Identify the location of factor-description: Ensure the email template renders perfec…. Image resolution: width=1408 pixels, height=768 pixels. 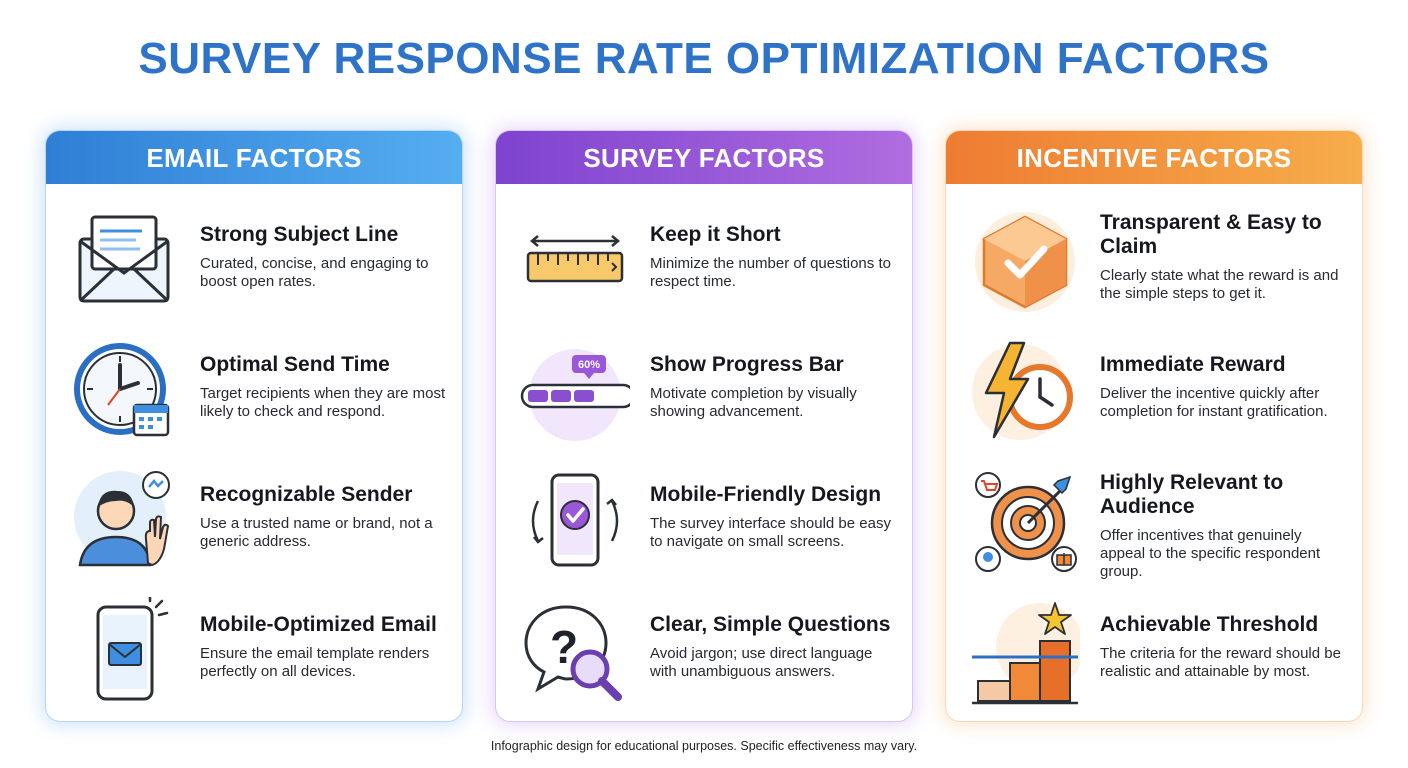
(315, 662).